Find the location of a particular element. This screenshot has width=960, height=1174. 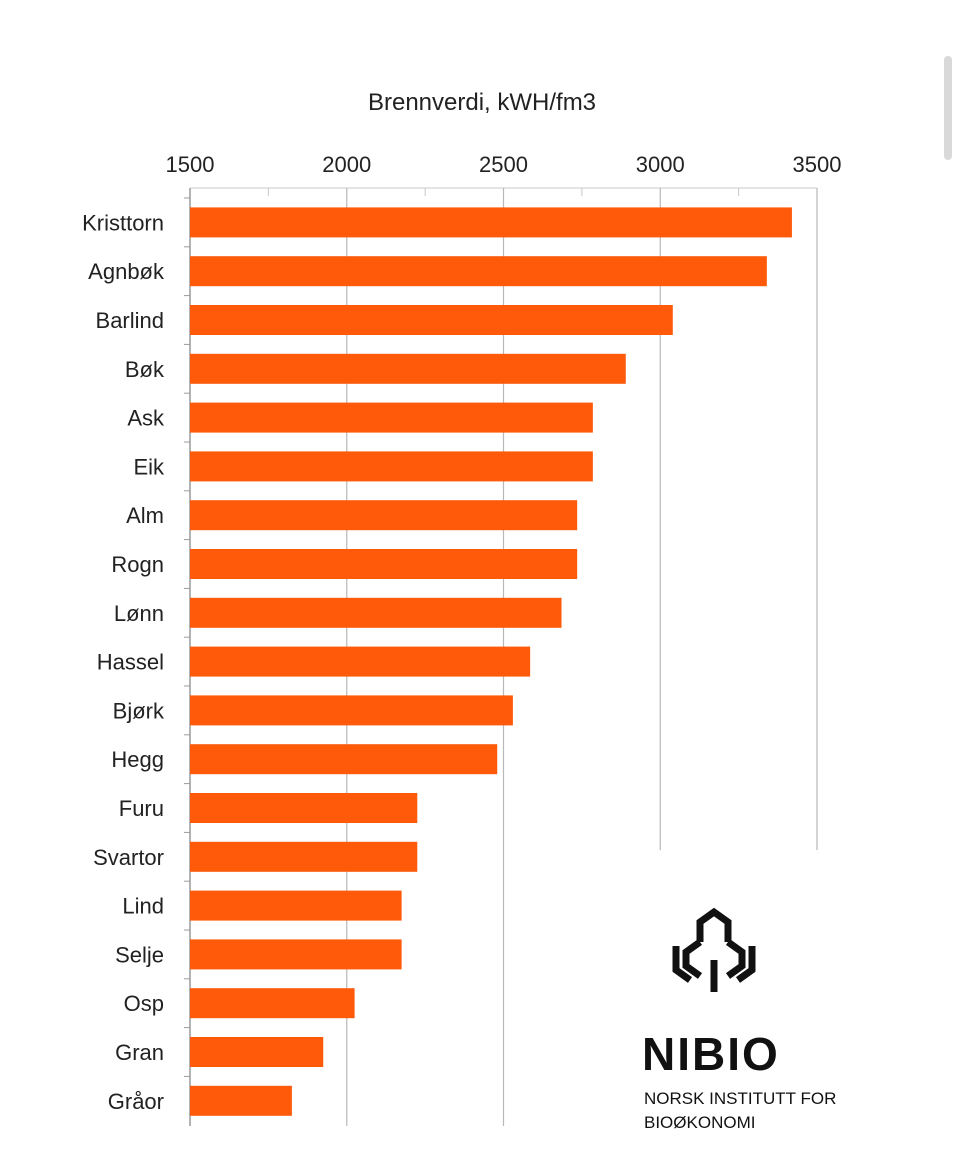

logo-subtitle-line1: NORSK INSTITUTT FOR is located at coordinates (740, 1098).